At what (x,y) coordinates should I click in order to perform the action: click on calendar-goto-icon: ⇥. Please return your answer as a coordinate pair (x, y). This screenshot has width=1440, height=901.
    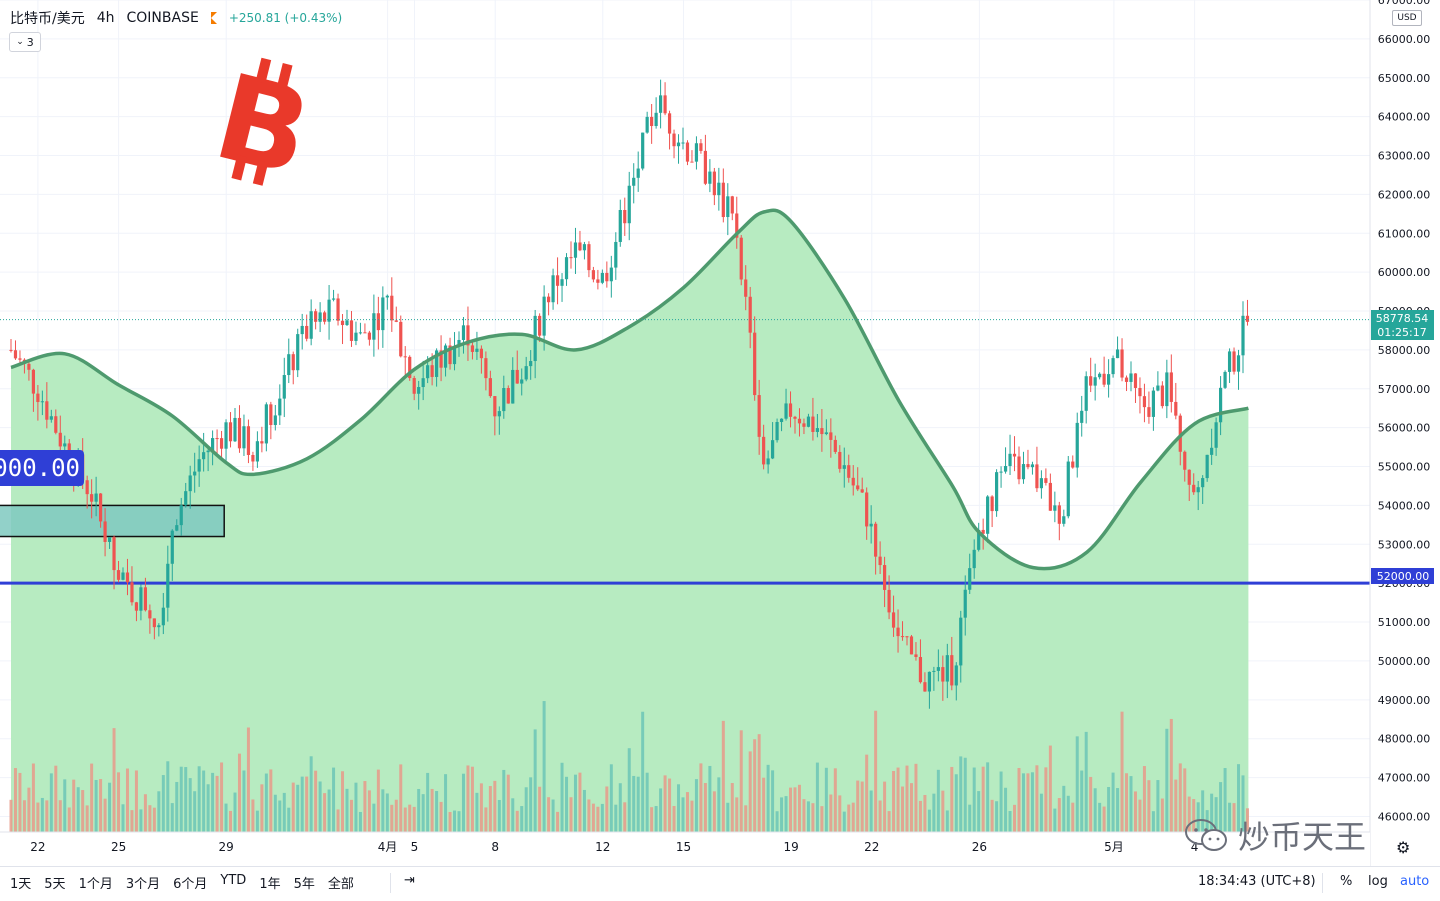
    Looking at the image, I should click on (409, 880).